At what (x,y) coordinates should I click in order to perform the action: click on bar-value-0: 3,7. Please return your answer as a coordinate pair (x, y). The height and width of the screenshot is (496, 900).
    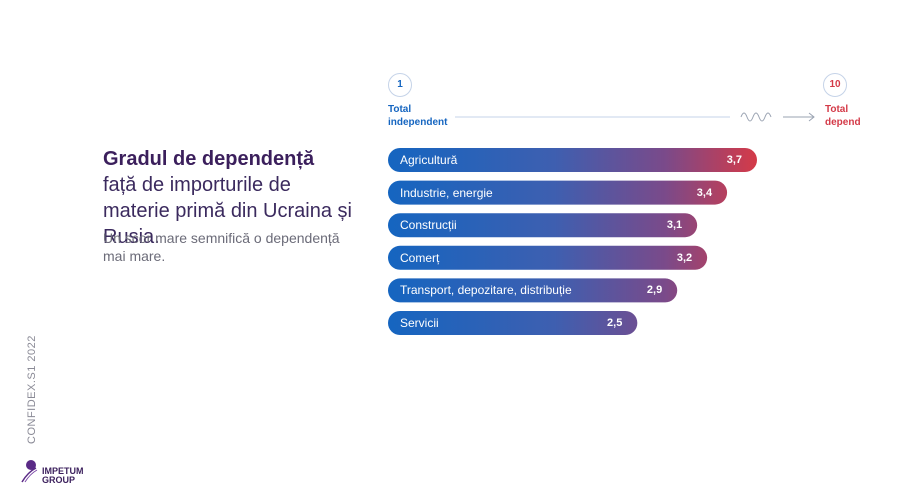
    Looking at the image, I should click on (734, 160).